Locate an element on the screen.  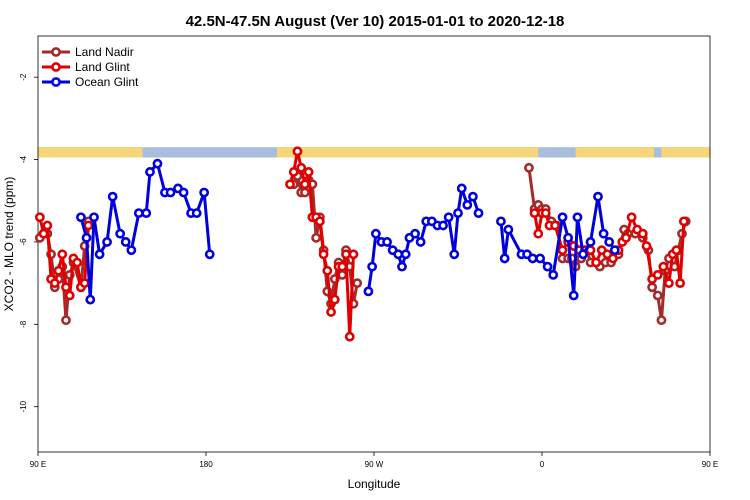
legend-label-0: Land Nadir is located at coordinates (104, 52).